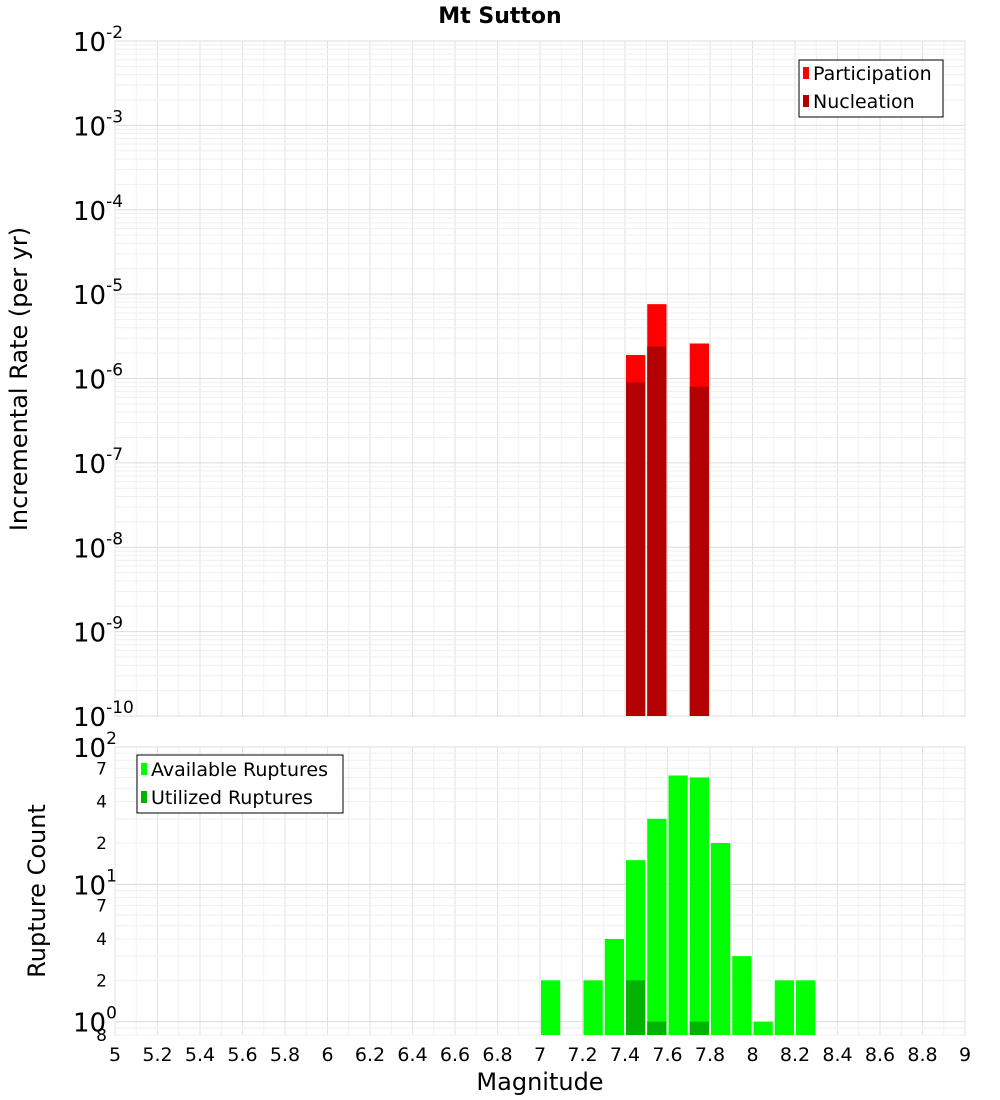 The height and width of the screenshot is (1100, 1000). I want to click on x-tick-label: 7, so click(540, 1055).